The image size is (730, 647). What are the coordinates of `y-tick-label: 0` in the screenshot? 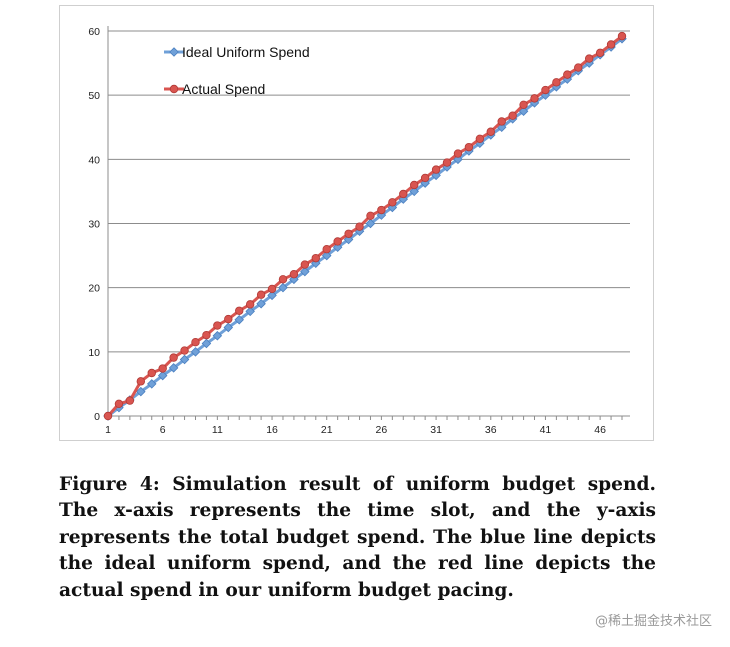 It's located at (97, 417).